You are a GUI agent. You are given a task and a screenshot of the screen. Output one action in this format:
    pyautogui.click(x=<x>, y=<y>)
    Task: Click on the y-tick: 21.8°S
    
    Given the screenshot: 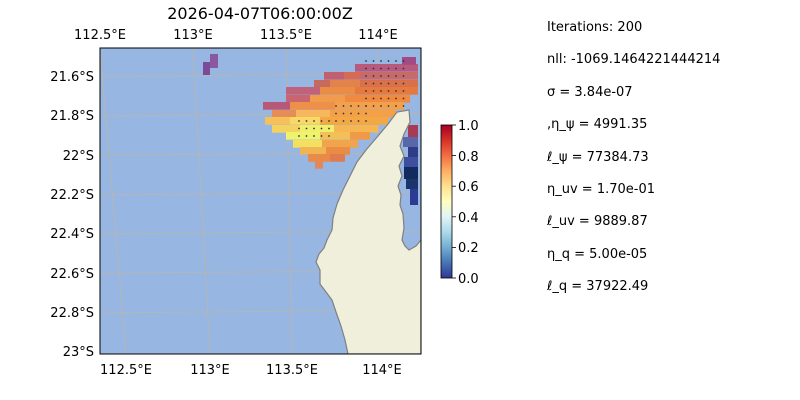 What is the action you would take?
    pyautogui.click(x=72, y=116)
    